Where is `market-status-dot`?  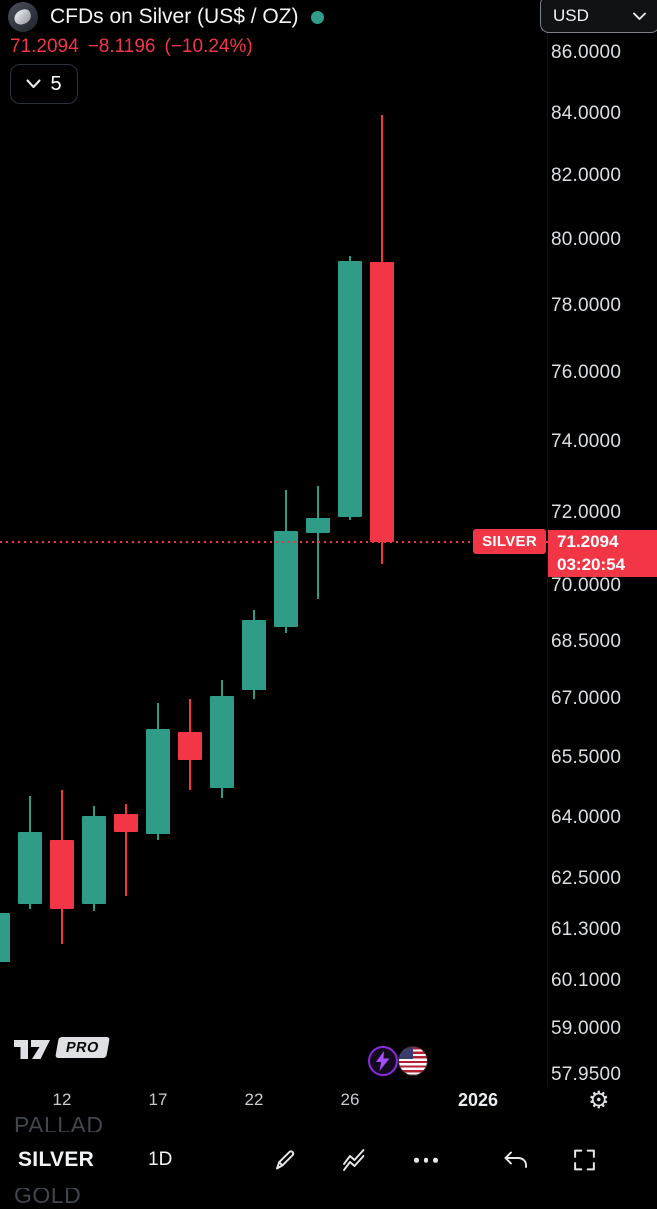
market-status-dot is located at coordinates (317, 17).